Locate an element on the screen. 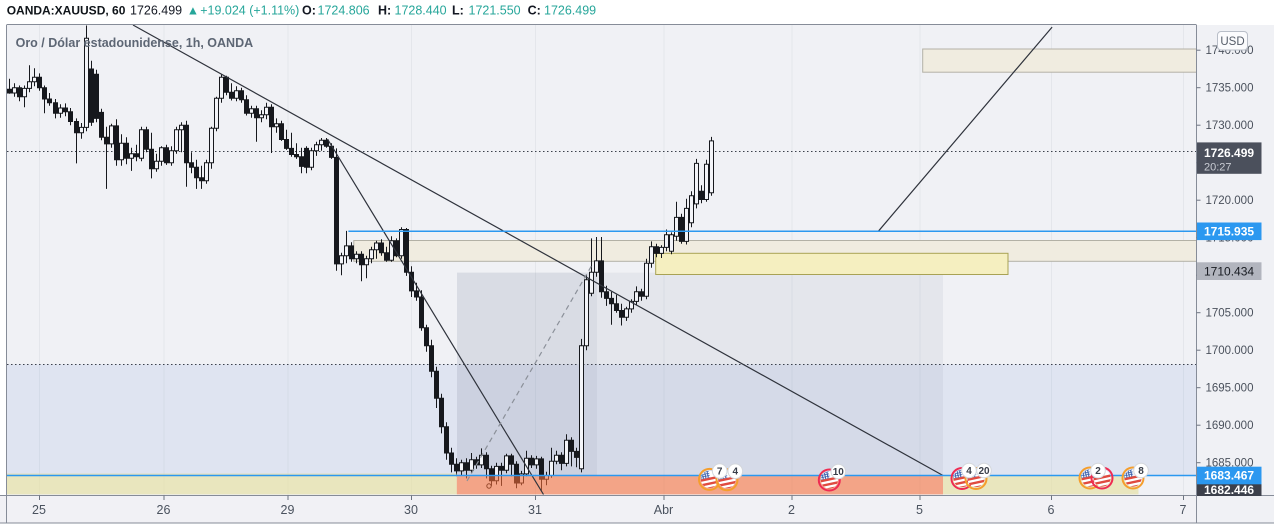  svg-text: 8 is located at coordinates (1141, 471).